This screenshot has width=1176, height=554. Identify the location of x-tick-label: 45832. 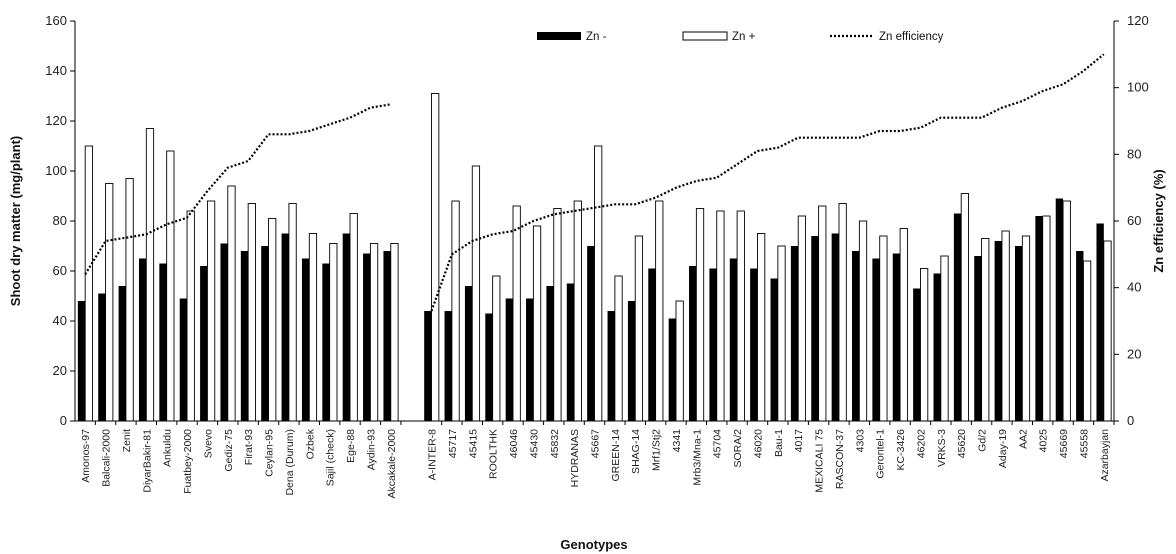
(555, 443).